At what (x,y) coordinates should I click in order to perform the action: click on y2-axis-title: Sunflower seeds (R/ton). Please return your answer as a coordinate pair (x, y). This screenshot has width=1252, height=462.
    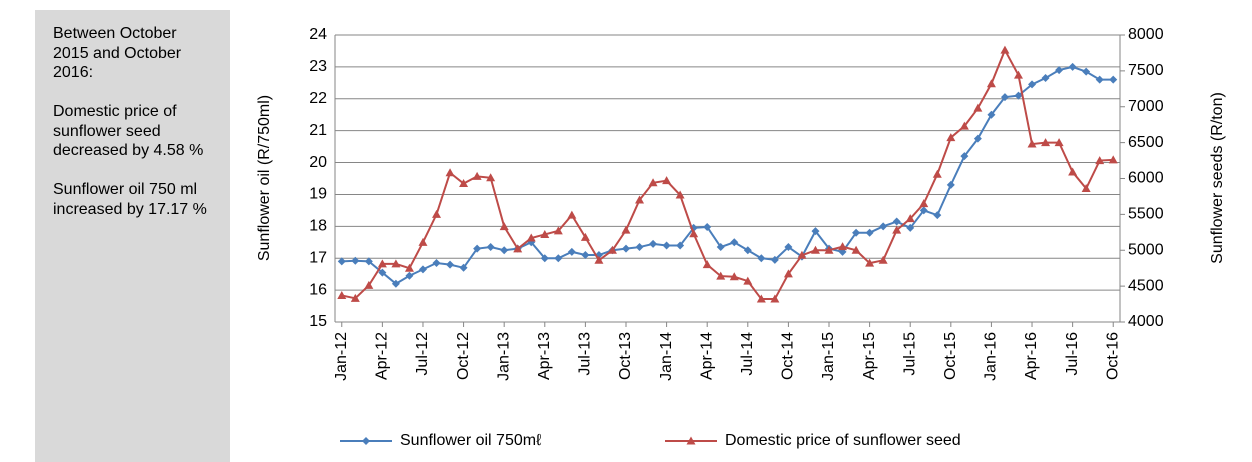
    Looking at the image, I should click on (1217, 178).